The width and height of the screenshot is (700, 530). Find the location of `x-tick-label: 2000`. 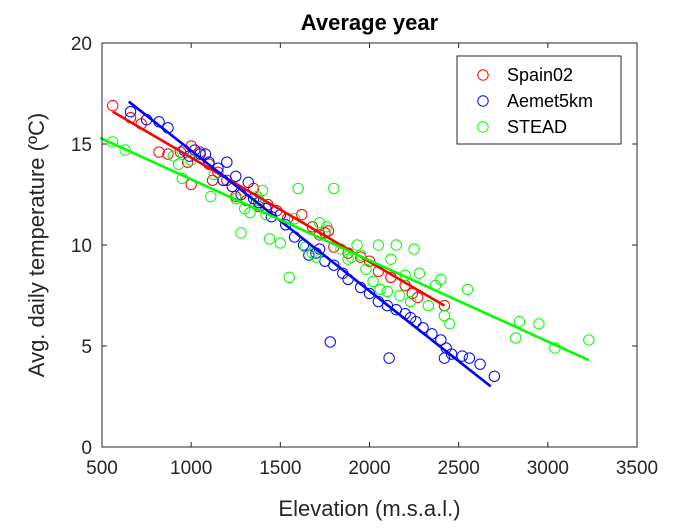

x-tick-label: 2000 is located at coordinates (369, 468).